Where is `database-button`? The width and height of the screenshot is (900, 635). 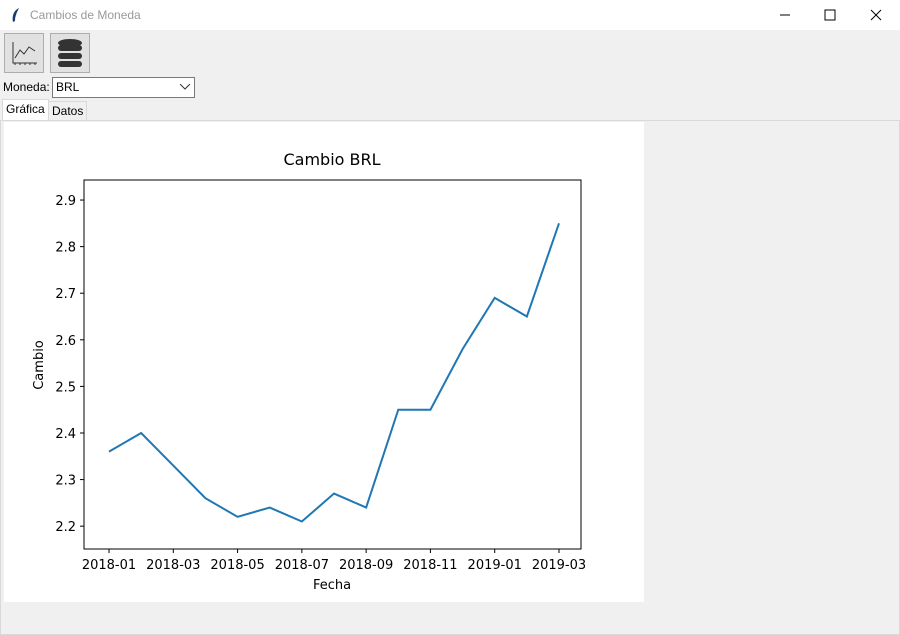
database-button is located at coordinates (70, 53).